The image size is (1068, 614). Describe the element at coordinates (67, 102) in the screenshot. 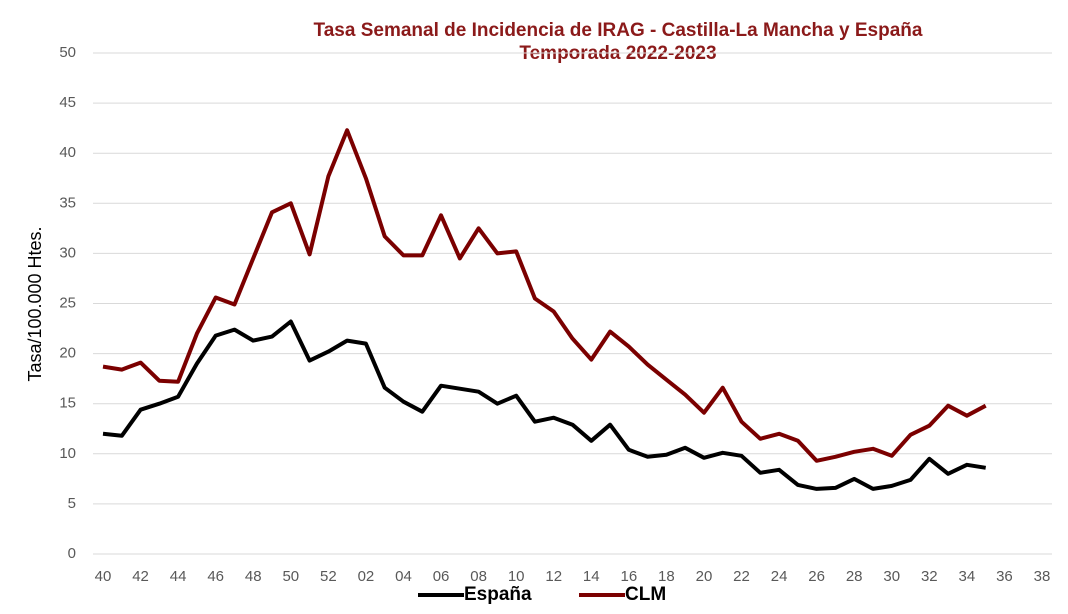

I see `y-tick-label: 45` at that location.